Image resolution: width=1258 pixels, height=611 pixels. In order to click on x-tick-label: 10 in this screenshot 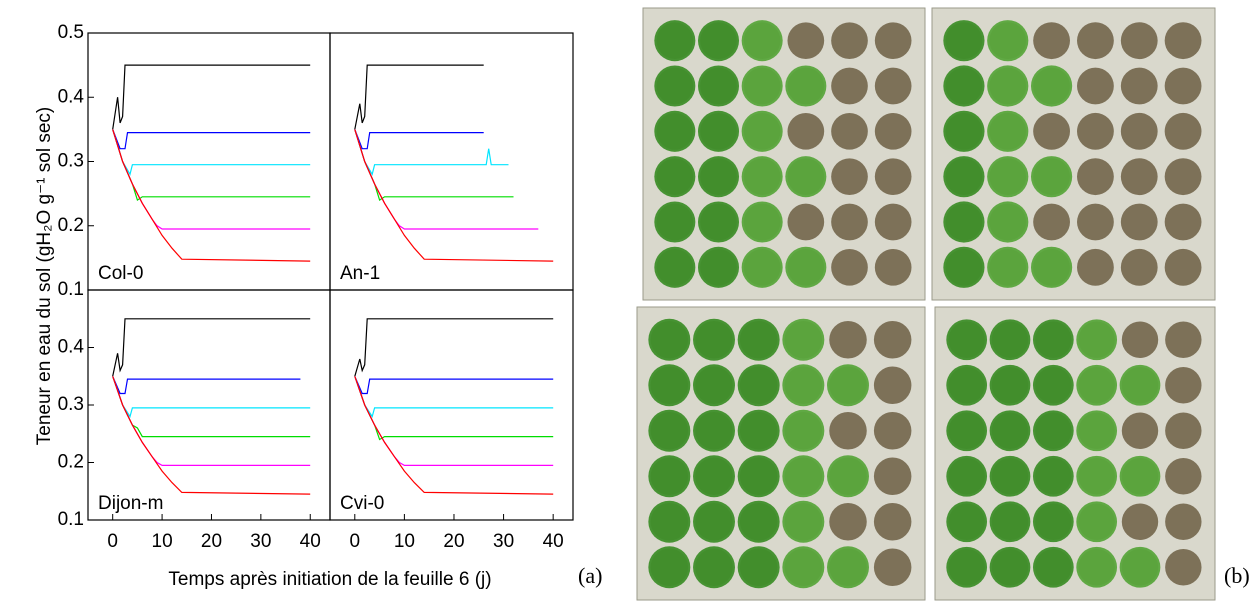, I will do `click(404, 541)`.